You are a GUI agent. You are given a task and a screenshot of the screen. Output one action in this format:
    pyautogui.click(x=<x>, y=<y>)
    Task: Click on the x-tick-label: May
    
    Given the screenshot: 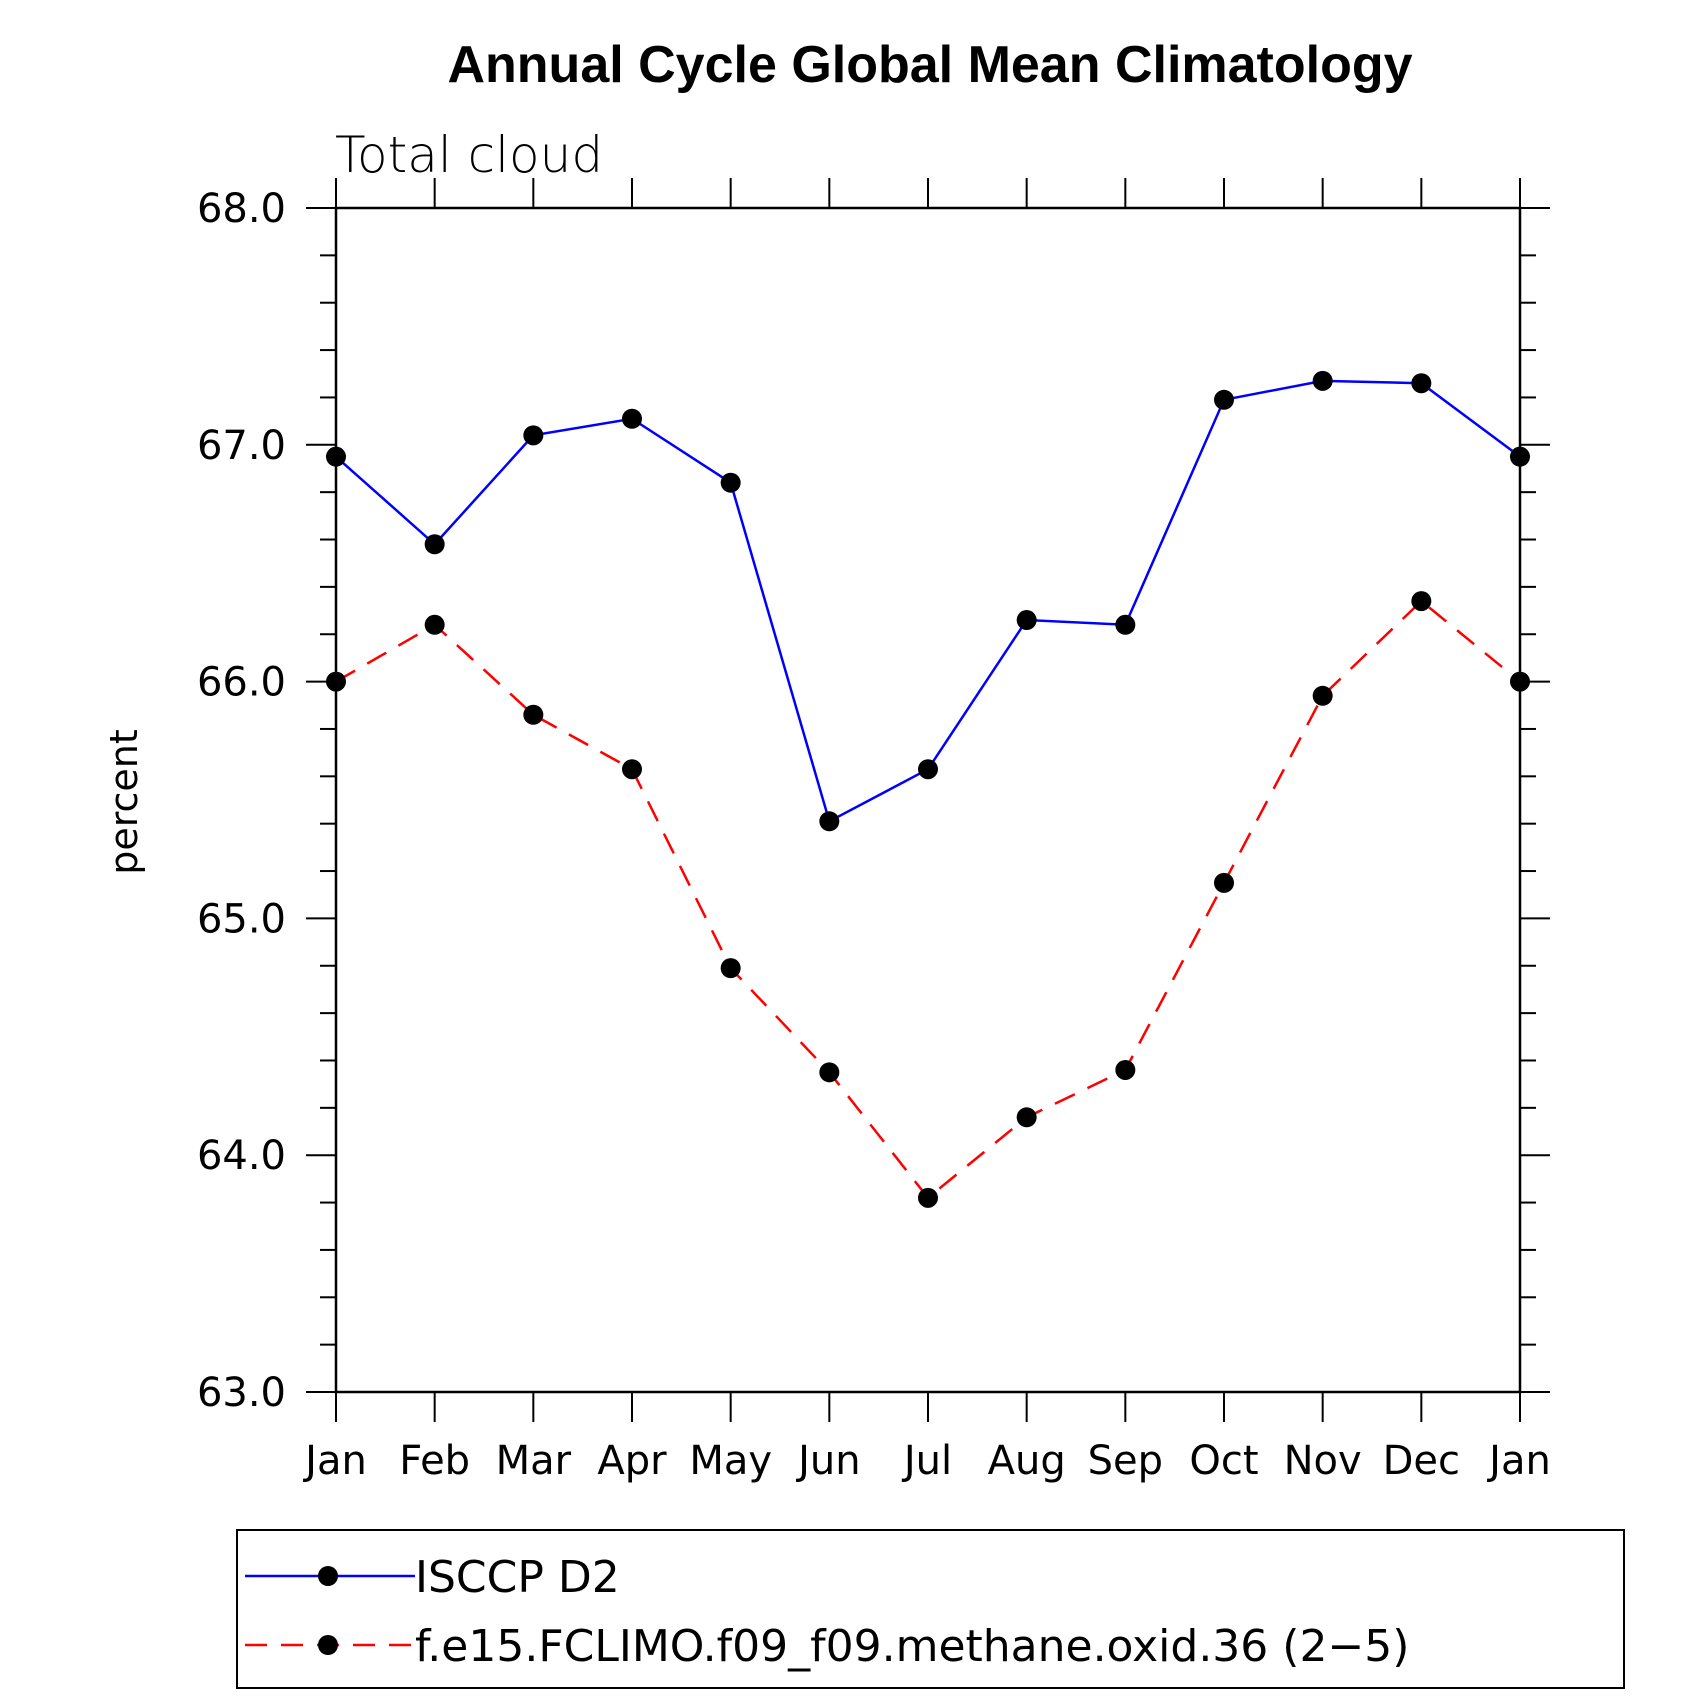 What is the action you would take?
    pyautogui.click(x=730, y=1461)
    